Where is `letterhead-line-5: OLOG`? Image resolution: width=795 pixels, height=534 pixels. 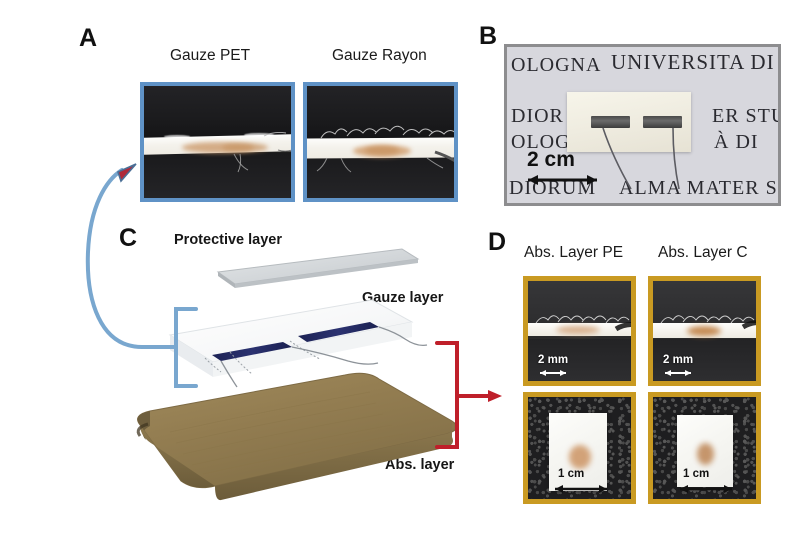 letterhead-line-5: OLOG is located at coordinates (541, 142).